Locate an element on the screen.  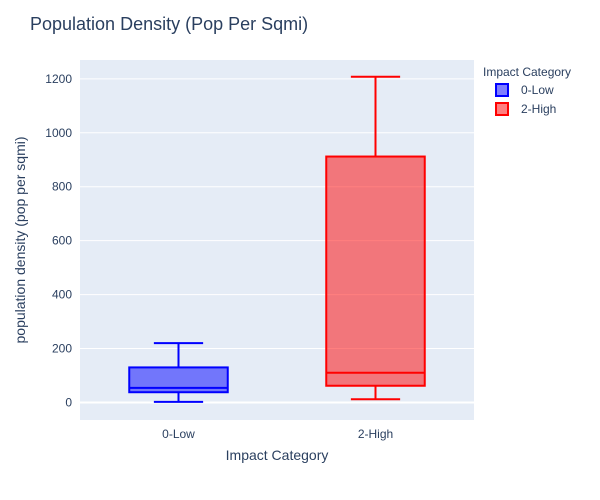
chart-title: Population Density (Pop Per Sqmi) is located at coordinates (169, 24).